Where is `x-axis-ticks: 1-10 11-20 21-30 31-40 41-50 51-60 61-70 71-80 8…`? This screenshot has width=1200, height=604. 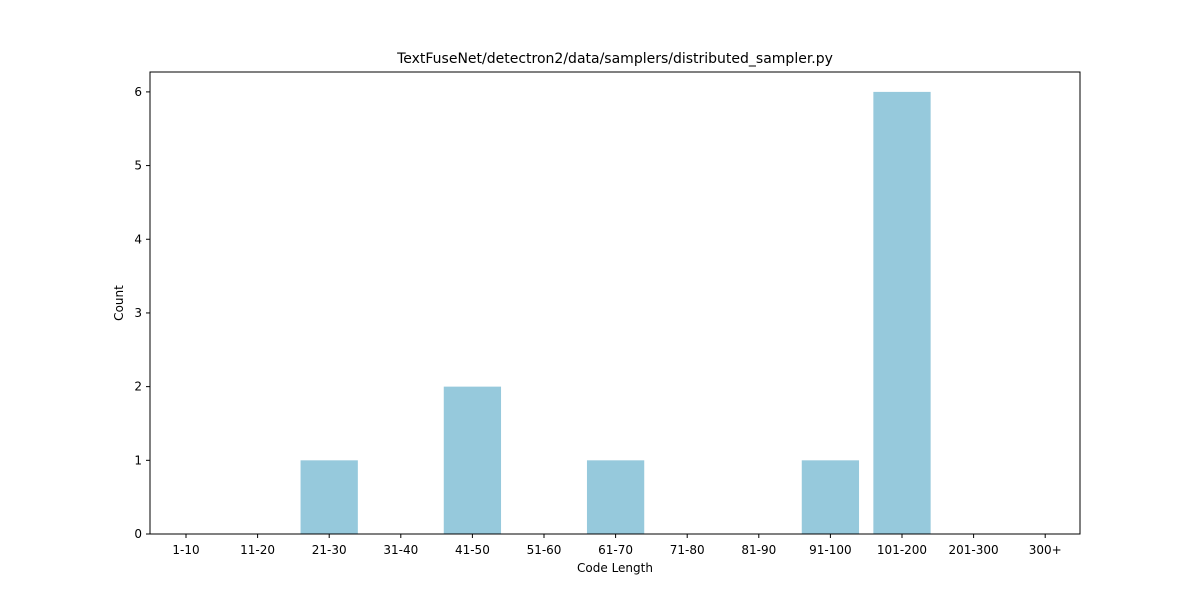
x-axis-ticks: 1-10 11-20 21-30 31-40 41-50 51-60 61-70 71-80 8… is located at coordinates (617, 545).